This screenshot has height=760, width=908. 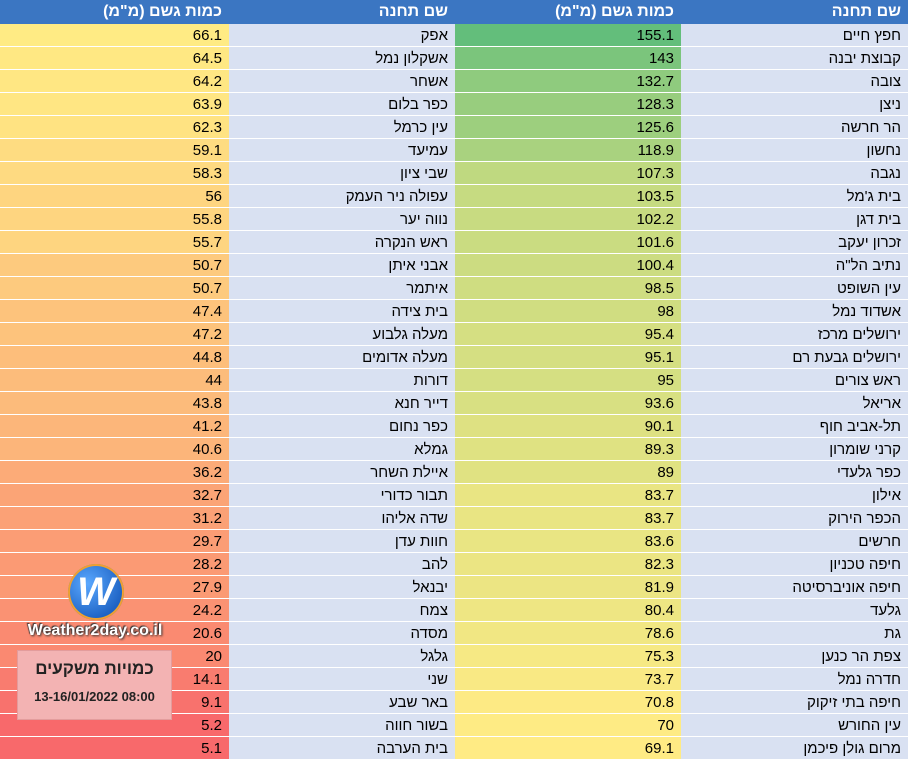 What do you see at coordinates (568, 656) in the screenshot?
I see `rain-value-right: 75.3` at bounding box center [568, 656].